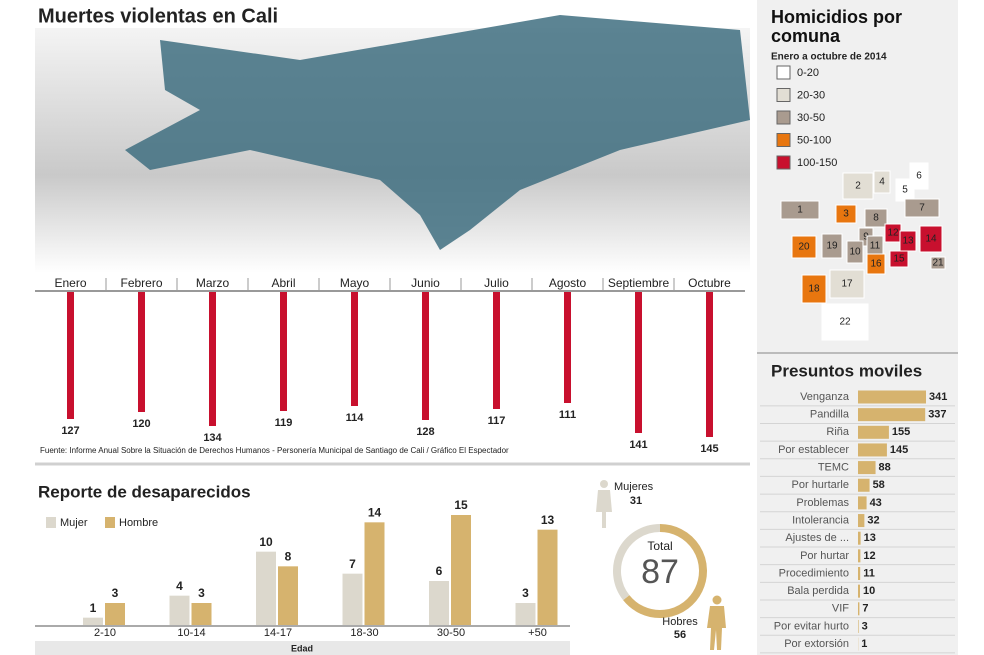 This screenshot has width=984, height=655. Describe the element at coordinates (425, 432) in the screenshot. I see `value-label: 128` at that location.